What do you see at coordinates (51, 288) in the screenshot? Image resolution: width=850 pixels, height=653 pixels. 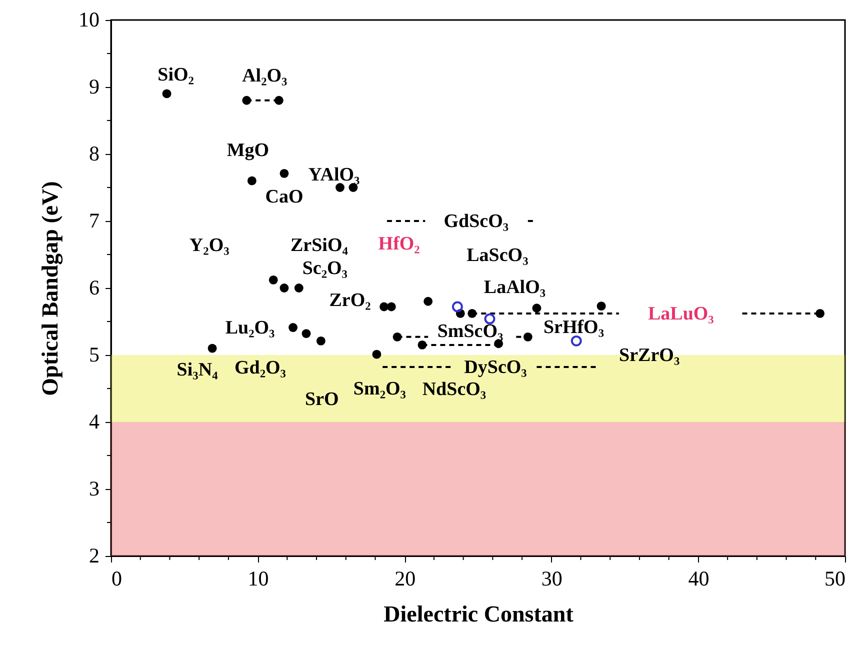 I see `y-axis-title: Optical Bandgap (eV)` at bounding box center [51, 288].